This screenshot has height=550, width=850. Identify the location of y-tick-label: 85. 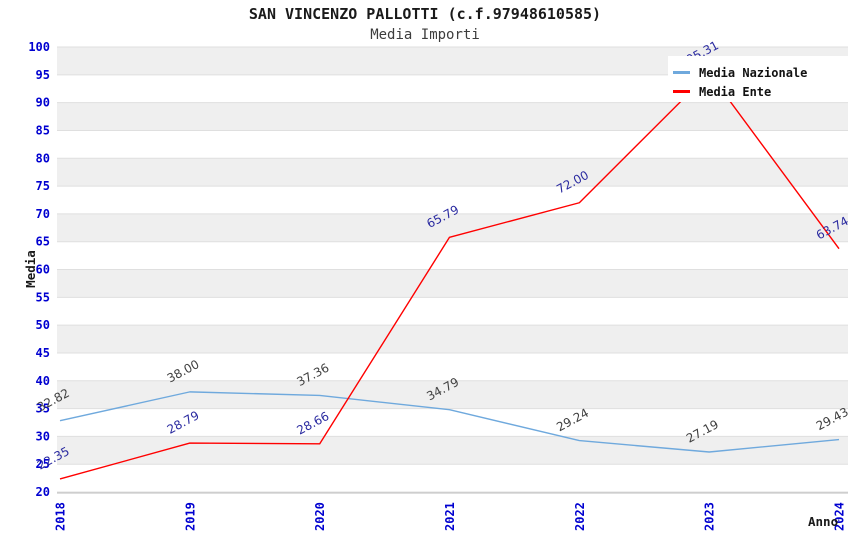
(43, 130).